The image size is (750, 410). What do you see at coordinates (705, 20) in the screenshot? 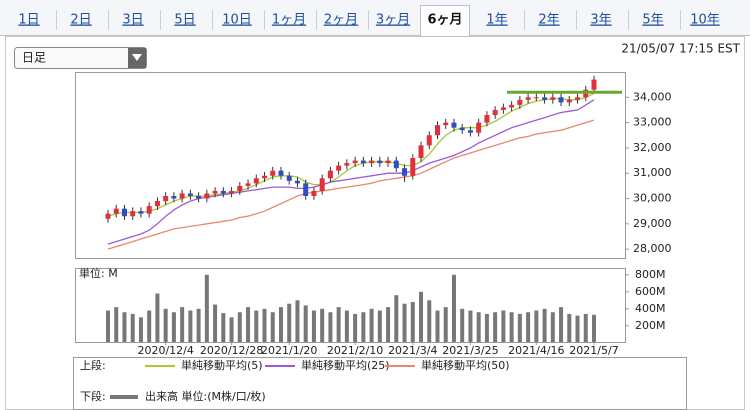
I see `tab: 10年` at bounding box center [705, 20].